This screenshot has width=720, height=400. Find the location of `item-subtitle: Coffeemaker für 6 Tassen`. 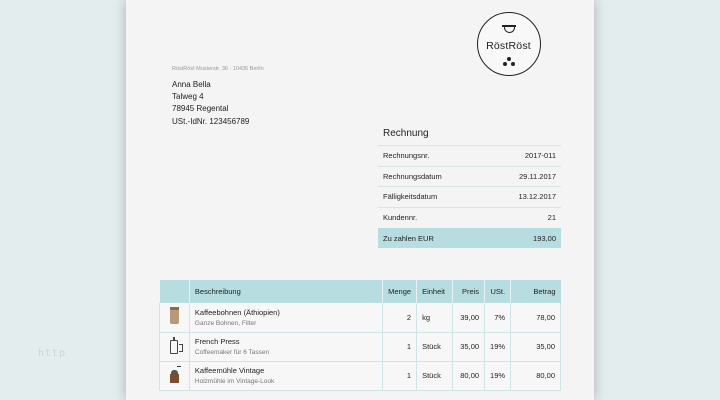

item-subtitle: Coffeemaker für 6 Tassen is located at coordinates (232, 352).